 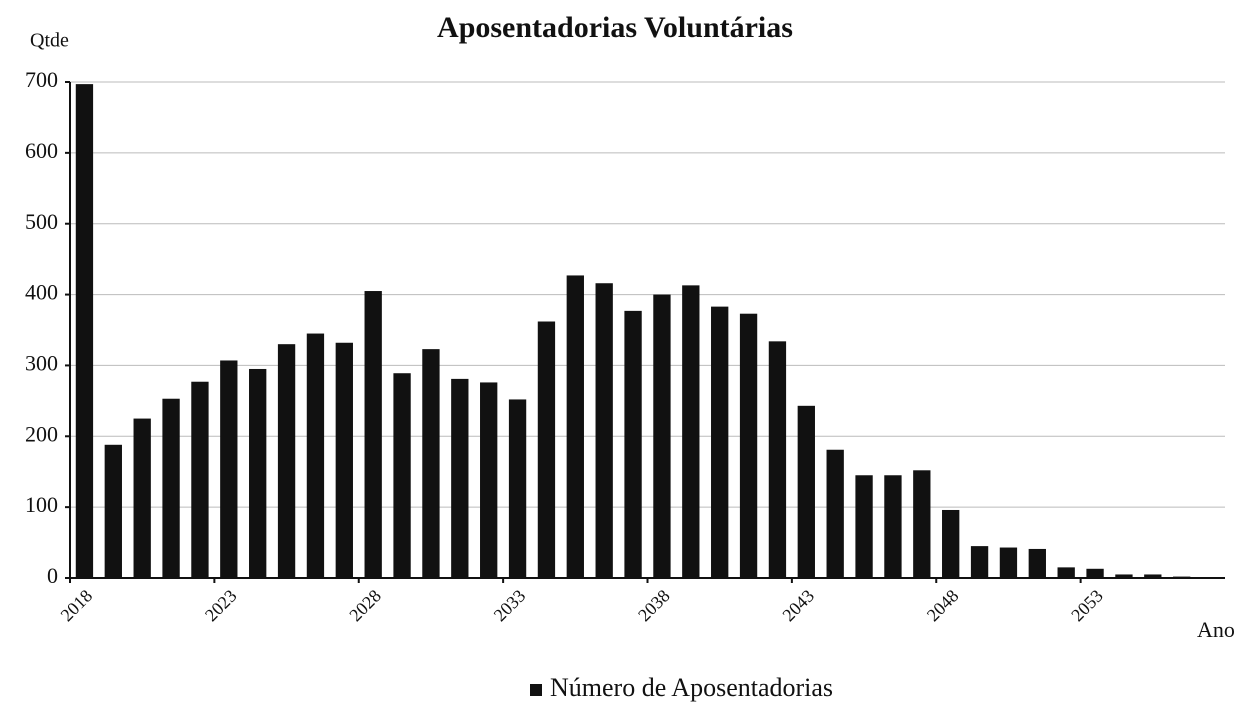 What do you see at coordinates (1087, 606) in the screenshot?
I see `x-tick-label: 2053` at bounding box center [1087, 606].